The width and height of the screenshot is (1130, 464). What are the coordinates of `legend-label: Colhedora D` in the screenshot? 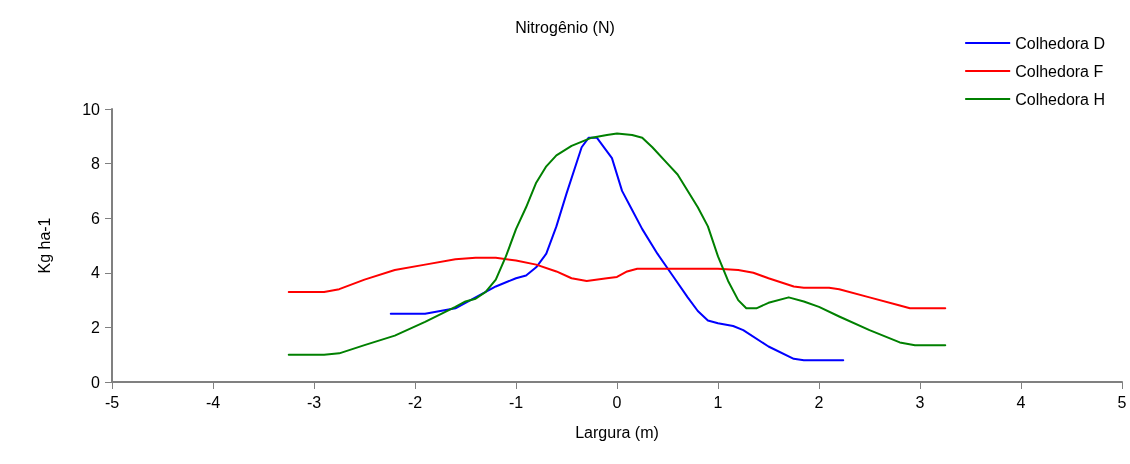 It's located at (1060, 43).